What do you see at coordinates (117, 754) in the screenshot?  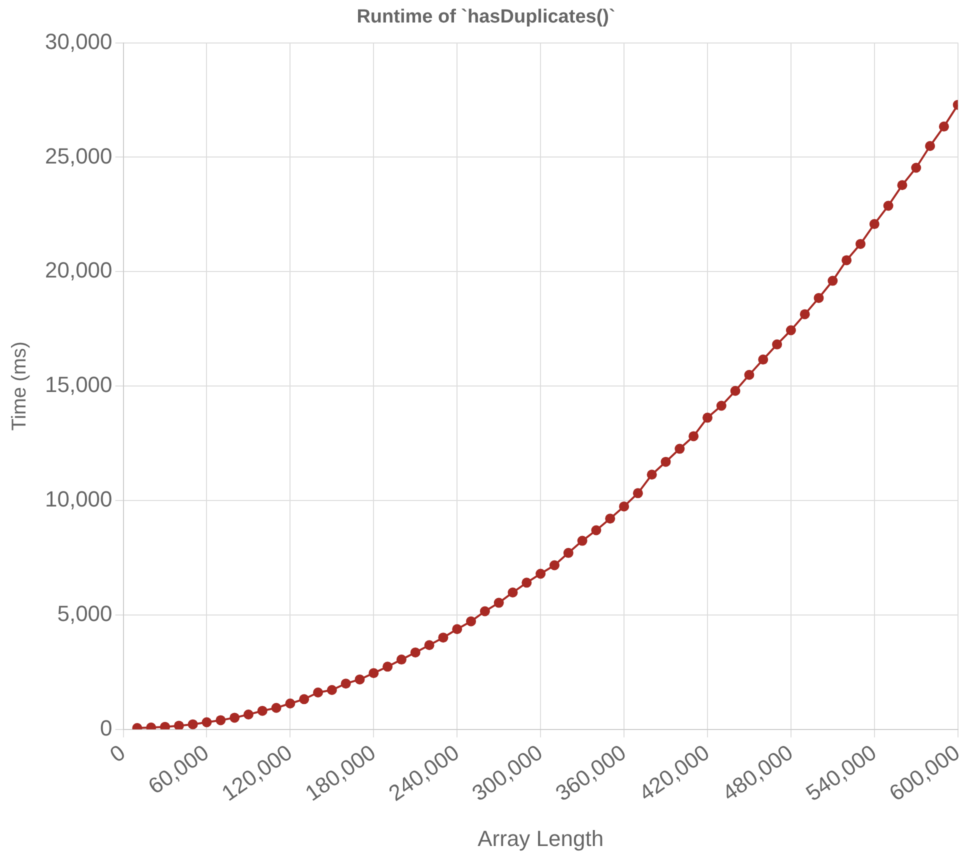 I see `x-tick-label: 0` at bounding box center [117, 754].